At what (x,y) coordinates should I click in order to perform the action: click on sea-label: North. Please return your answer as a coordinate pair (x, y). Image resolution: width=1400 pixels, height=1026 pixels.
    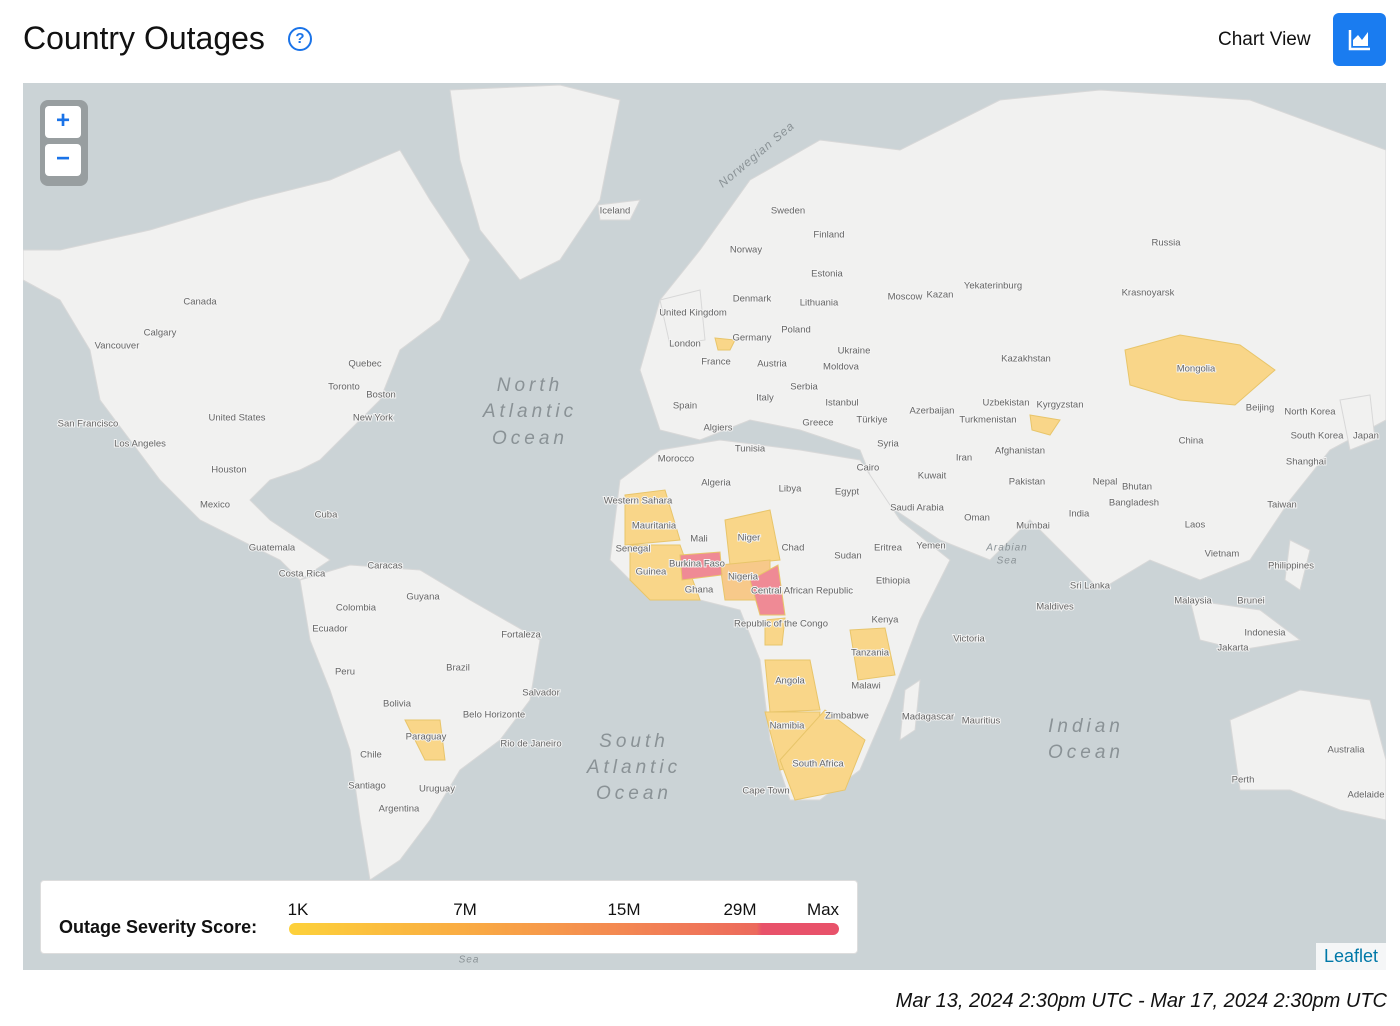
    Looking at the image, I should click on (530, 385).